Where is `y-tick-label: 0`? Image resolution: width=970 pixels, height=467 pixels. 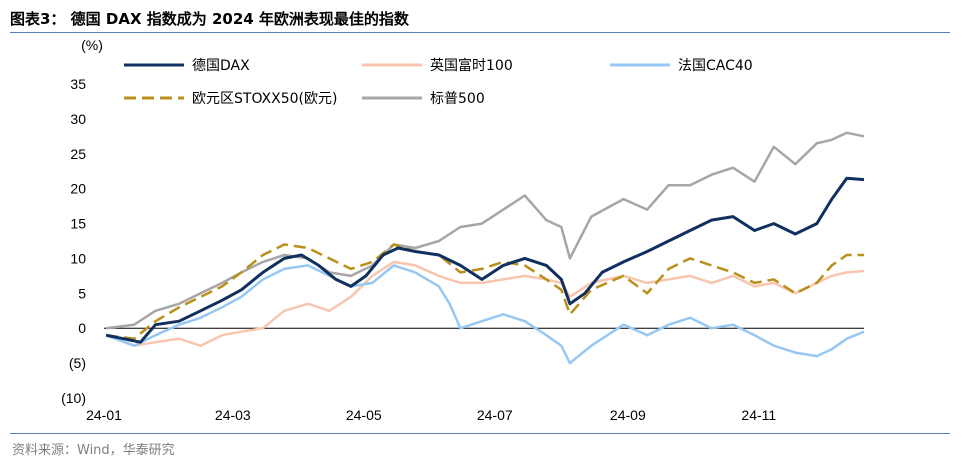 y-tick-label: 0 is located at coordinates (82, 328).